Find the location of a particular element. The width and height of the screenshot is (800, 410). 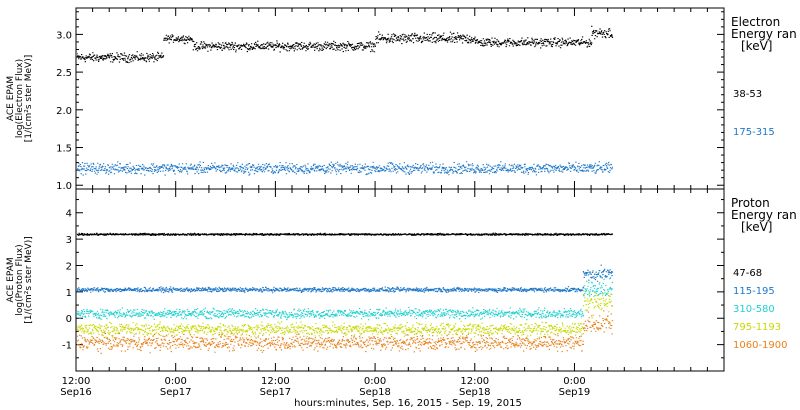

y-tick-label: 1.0 is located at coordinates (64, 186).